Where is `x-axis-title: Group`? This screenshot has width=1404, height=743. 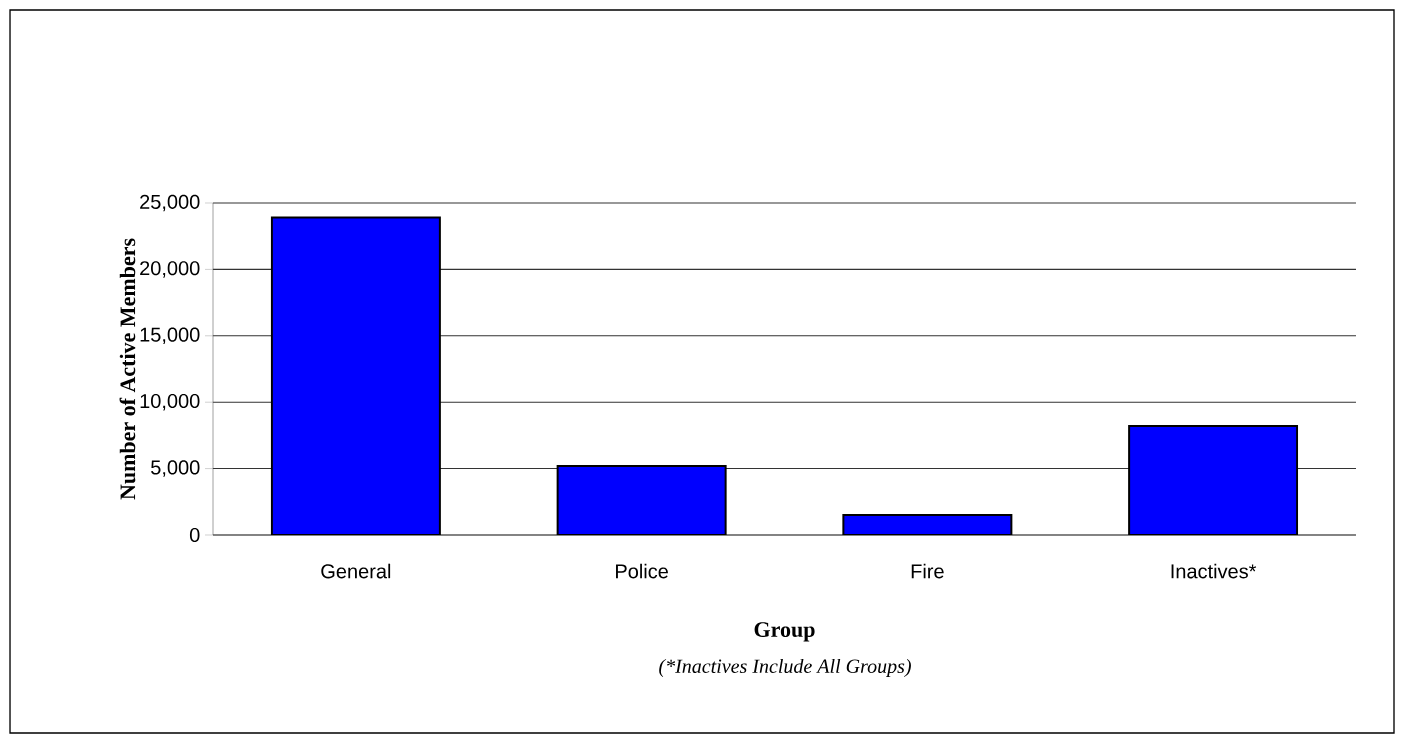 x-axis-title: Group is located at coordinates (784, 632).